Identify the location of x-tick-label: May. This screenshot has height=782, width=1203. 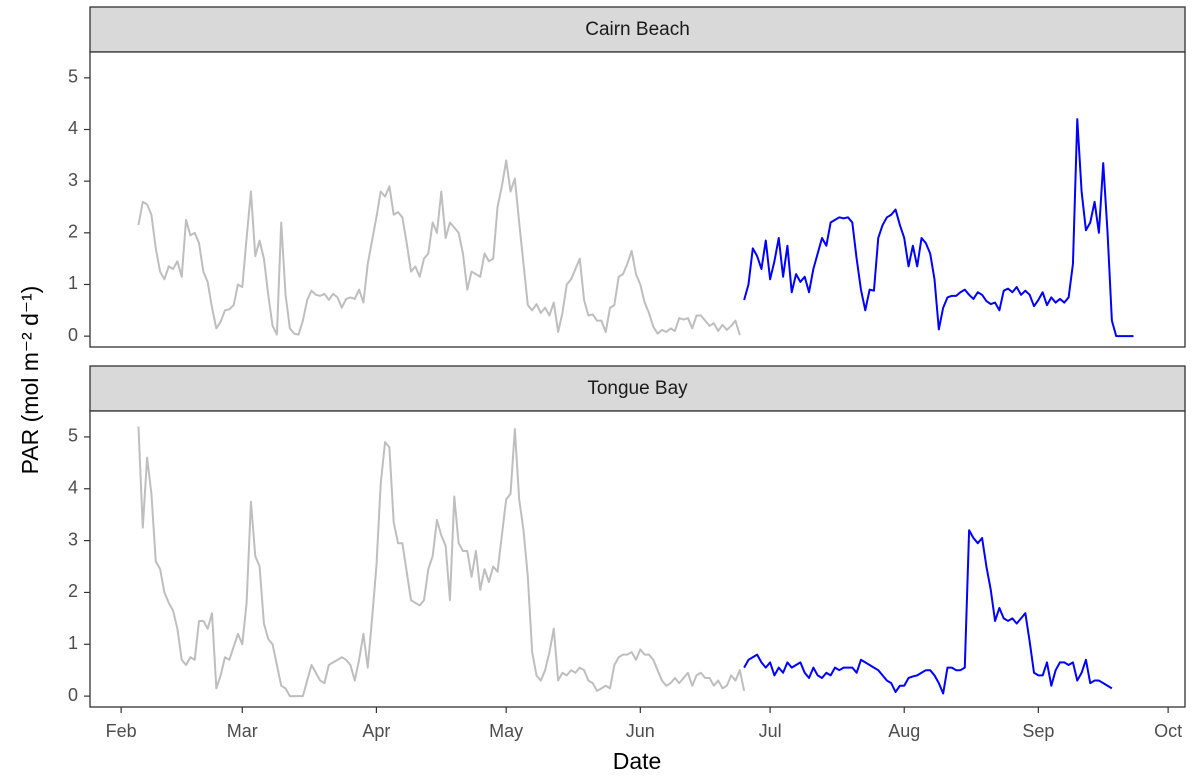
(506, 731).